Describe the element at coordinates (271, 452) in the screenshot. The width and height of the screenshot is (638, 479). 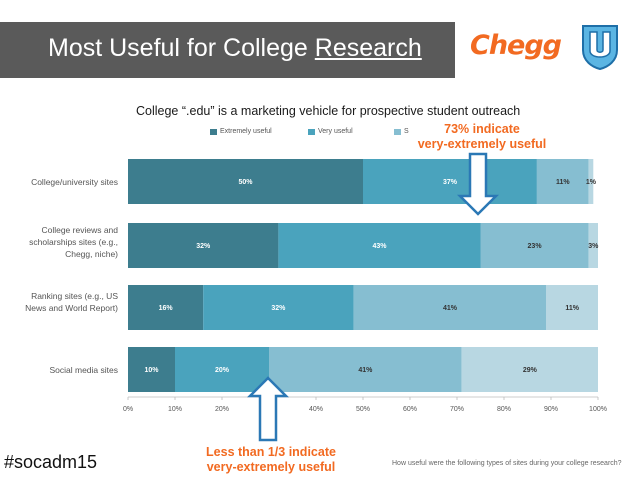
I see `callout-bottom-line1: Less than 1/3 indicate` at that location.